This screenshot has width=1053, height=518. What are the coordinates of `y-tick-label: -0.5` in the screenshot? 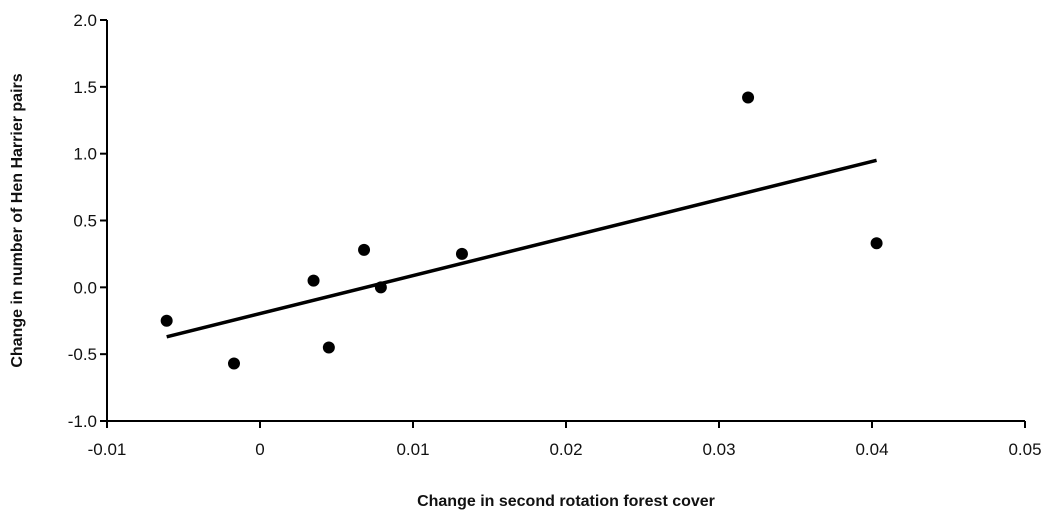 It's located at (82, 354).